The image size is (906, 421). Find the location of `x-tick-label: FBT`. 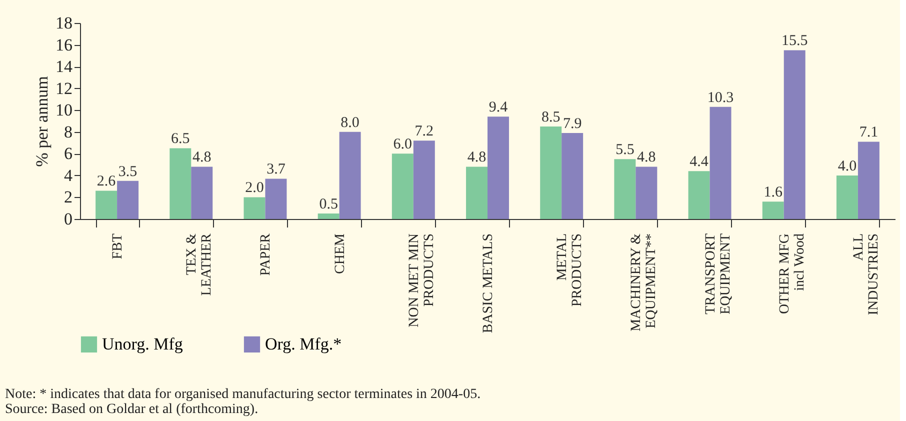

x-tick-label: FBT is located at coordinates (118, 246).